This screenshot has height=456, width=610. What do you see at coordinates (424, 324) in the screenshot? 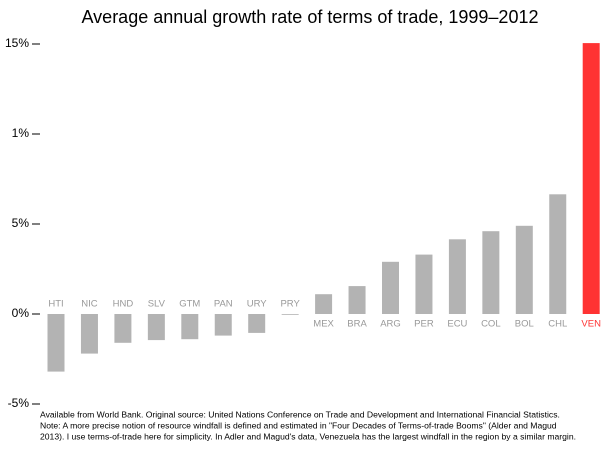
I see `x-tick-label: PER` at bounding box center [424, 324].